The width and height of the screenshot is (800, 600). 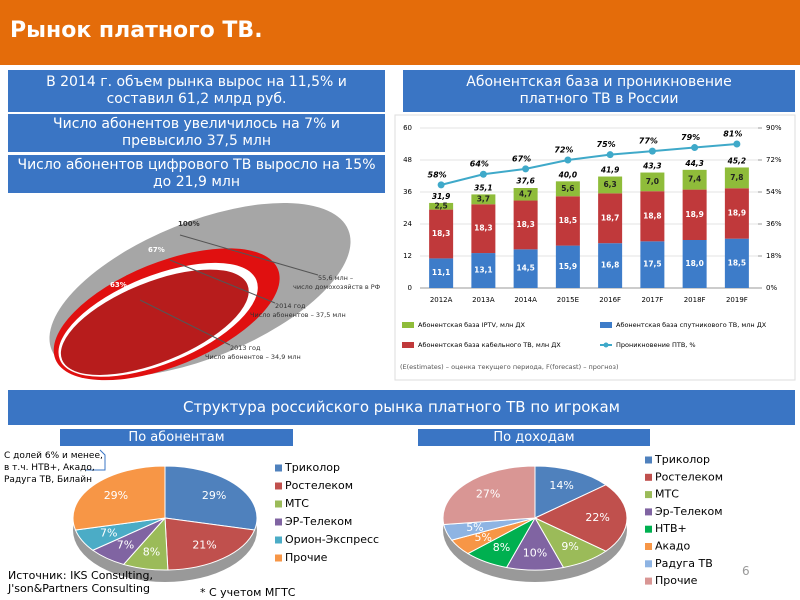 I want to click on x-tick-label: 2019F, so click(x=737, y=300).